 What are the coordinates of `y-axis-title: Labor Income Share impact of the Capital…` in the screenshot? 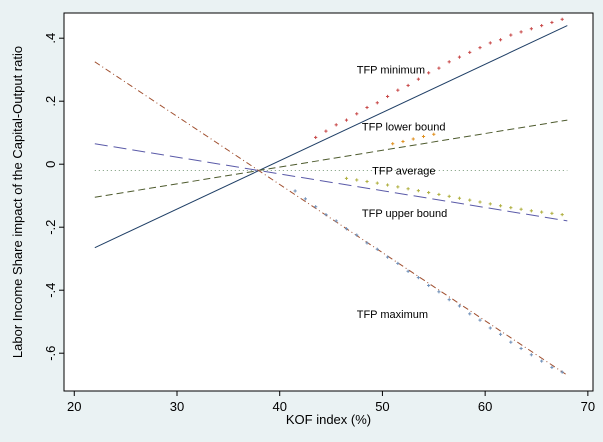 It's located at (17, 202).